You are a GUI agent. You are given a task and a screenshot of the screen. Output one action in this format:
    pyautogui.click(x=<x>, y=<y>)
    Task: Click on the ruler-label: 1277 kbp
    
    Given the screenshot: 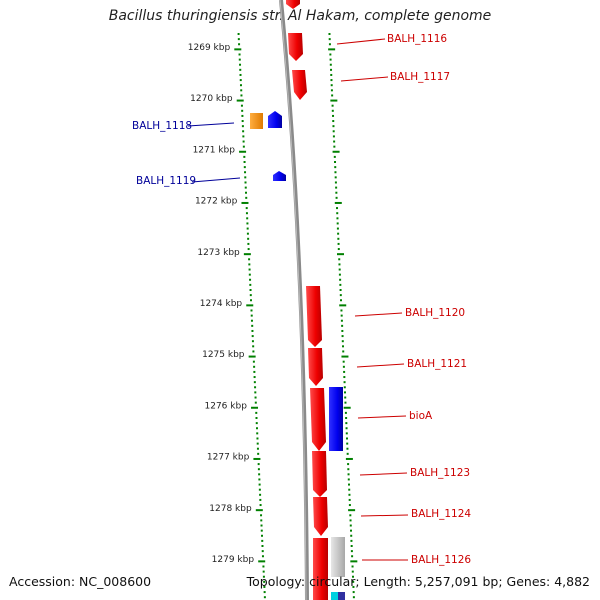 What is the action you would take?
    pyautogui.click(x=228, y=458)
    